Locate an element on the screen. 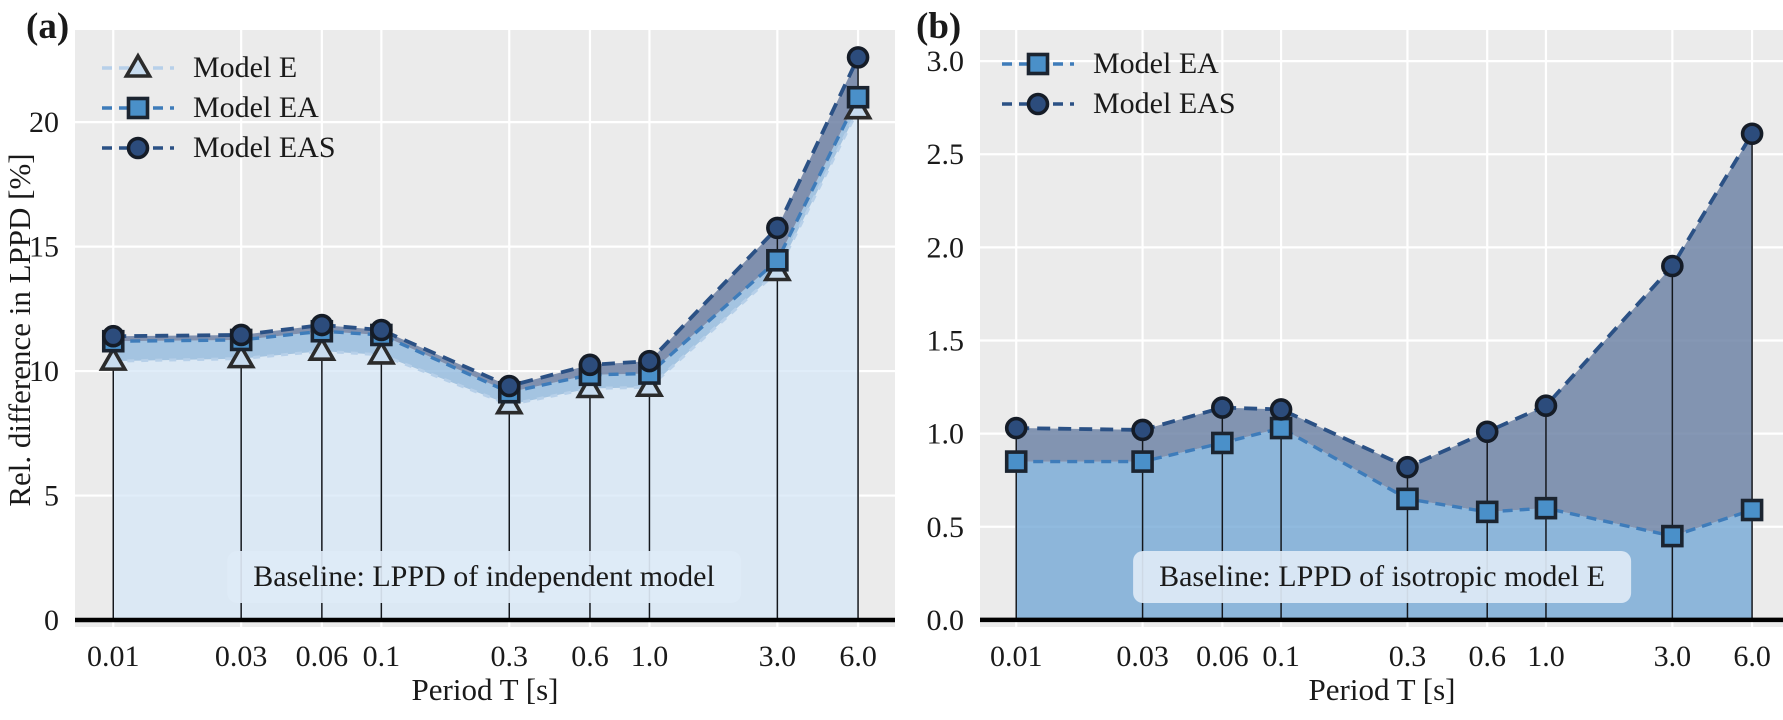 The width and height of the screenshot is (1783, 720). y-axis-title-panel-a: Rel. difference in LPPD [%] is located at coordinates (19, 330).